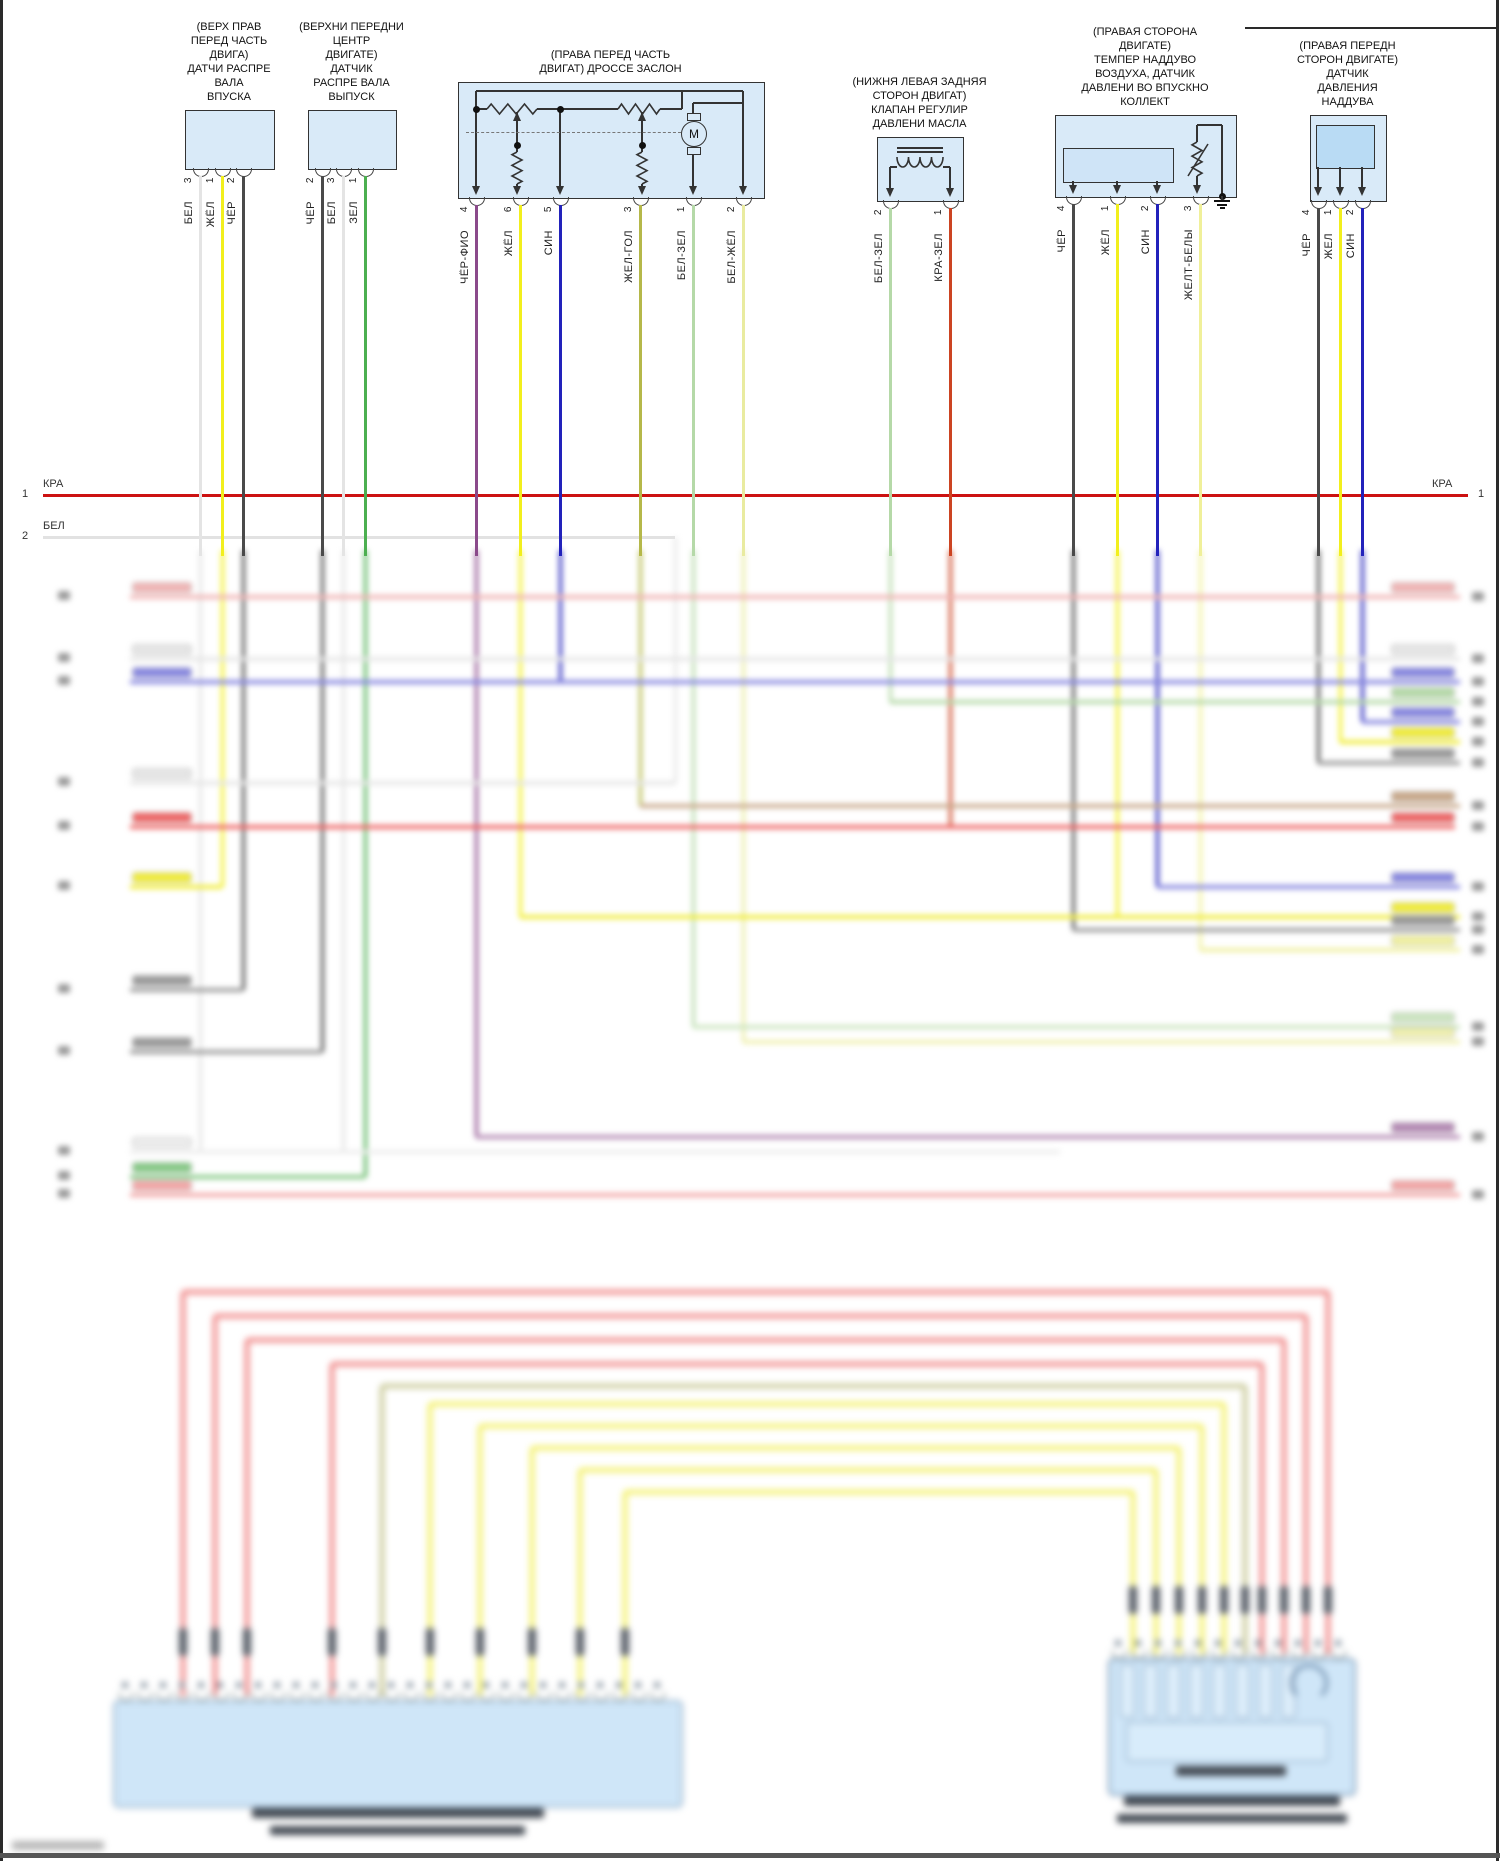  Describe the element at coordinates (1371, 28) in the screenshot. I see `page-border-top-right` at that location.